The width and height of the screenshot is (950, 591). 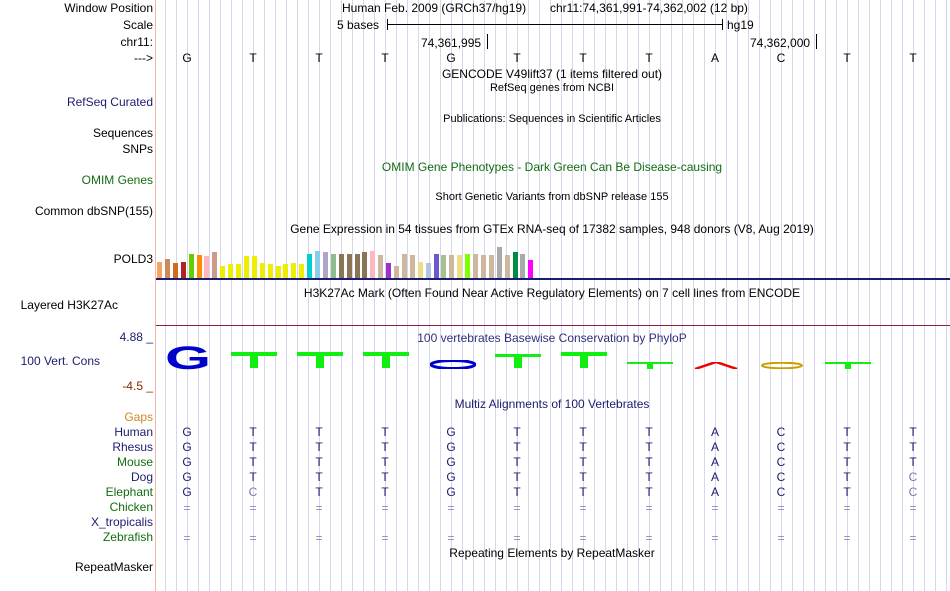 I want to click on label-species-zebrafish: Zebrafish, so click(x=127, y=537).